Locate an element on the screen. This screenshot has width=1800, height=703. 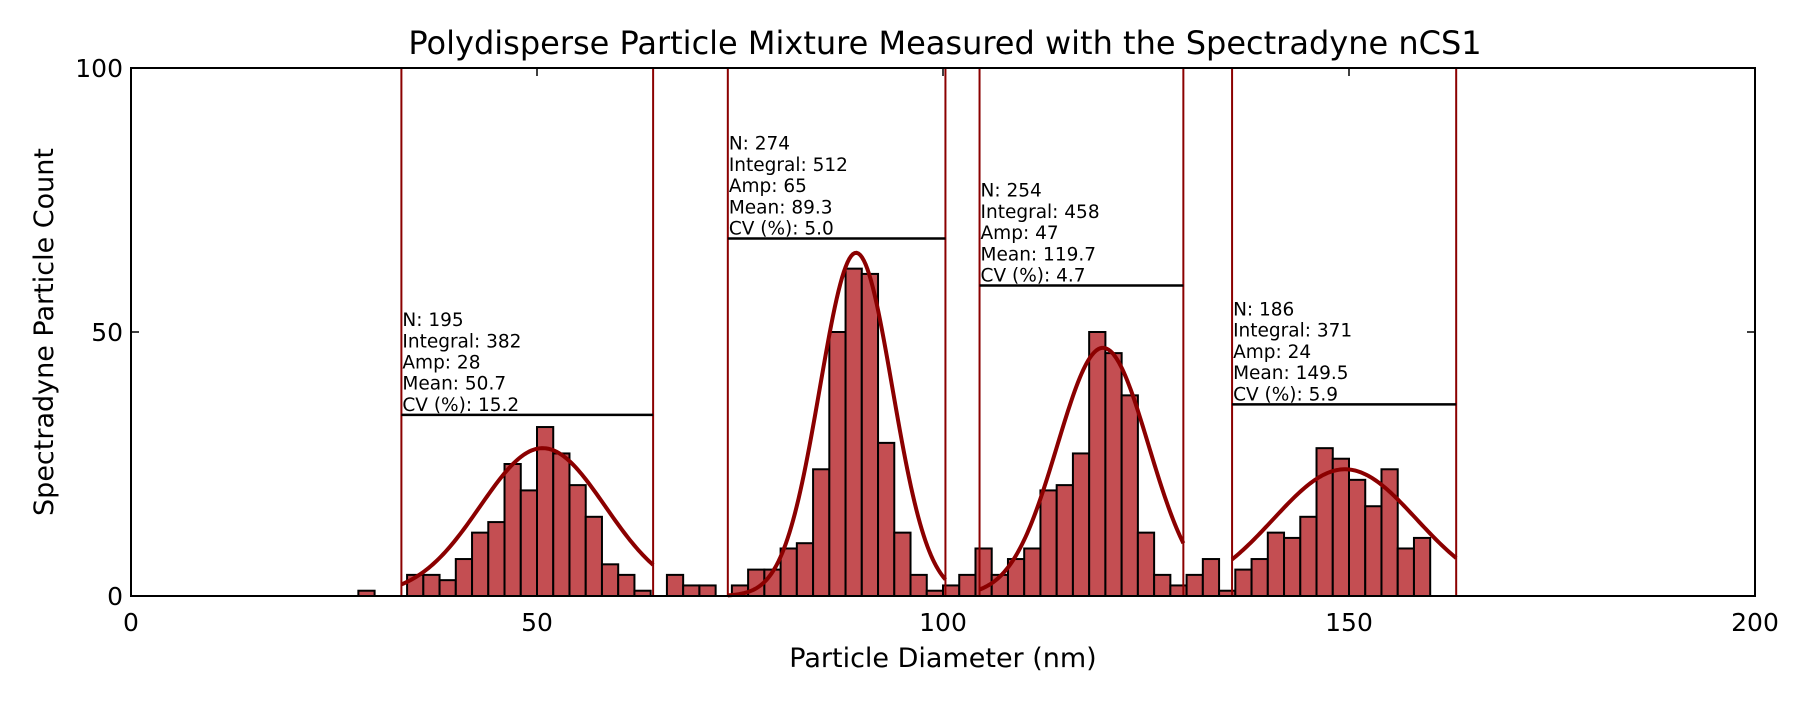
fit-annotation-line: Mean: 119.7 is located at coordinates (1038, 254).